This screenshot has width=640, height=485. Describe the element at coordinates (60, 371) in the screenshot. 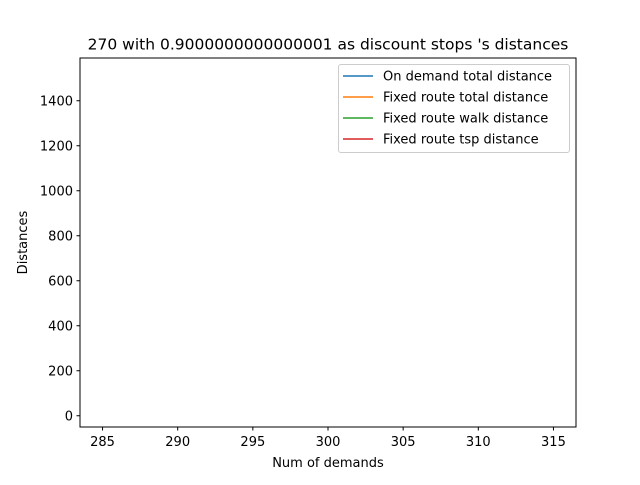

I see `y-tick-label: 200` at that location.